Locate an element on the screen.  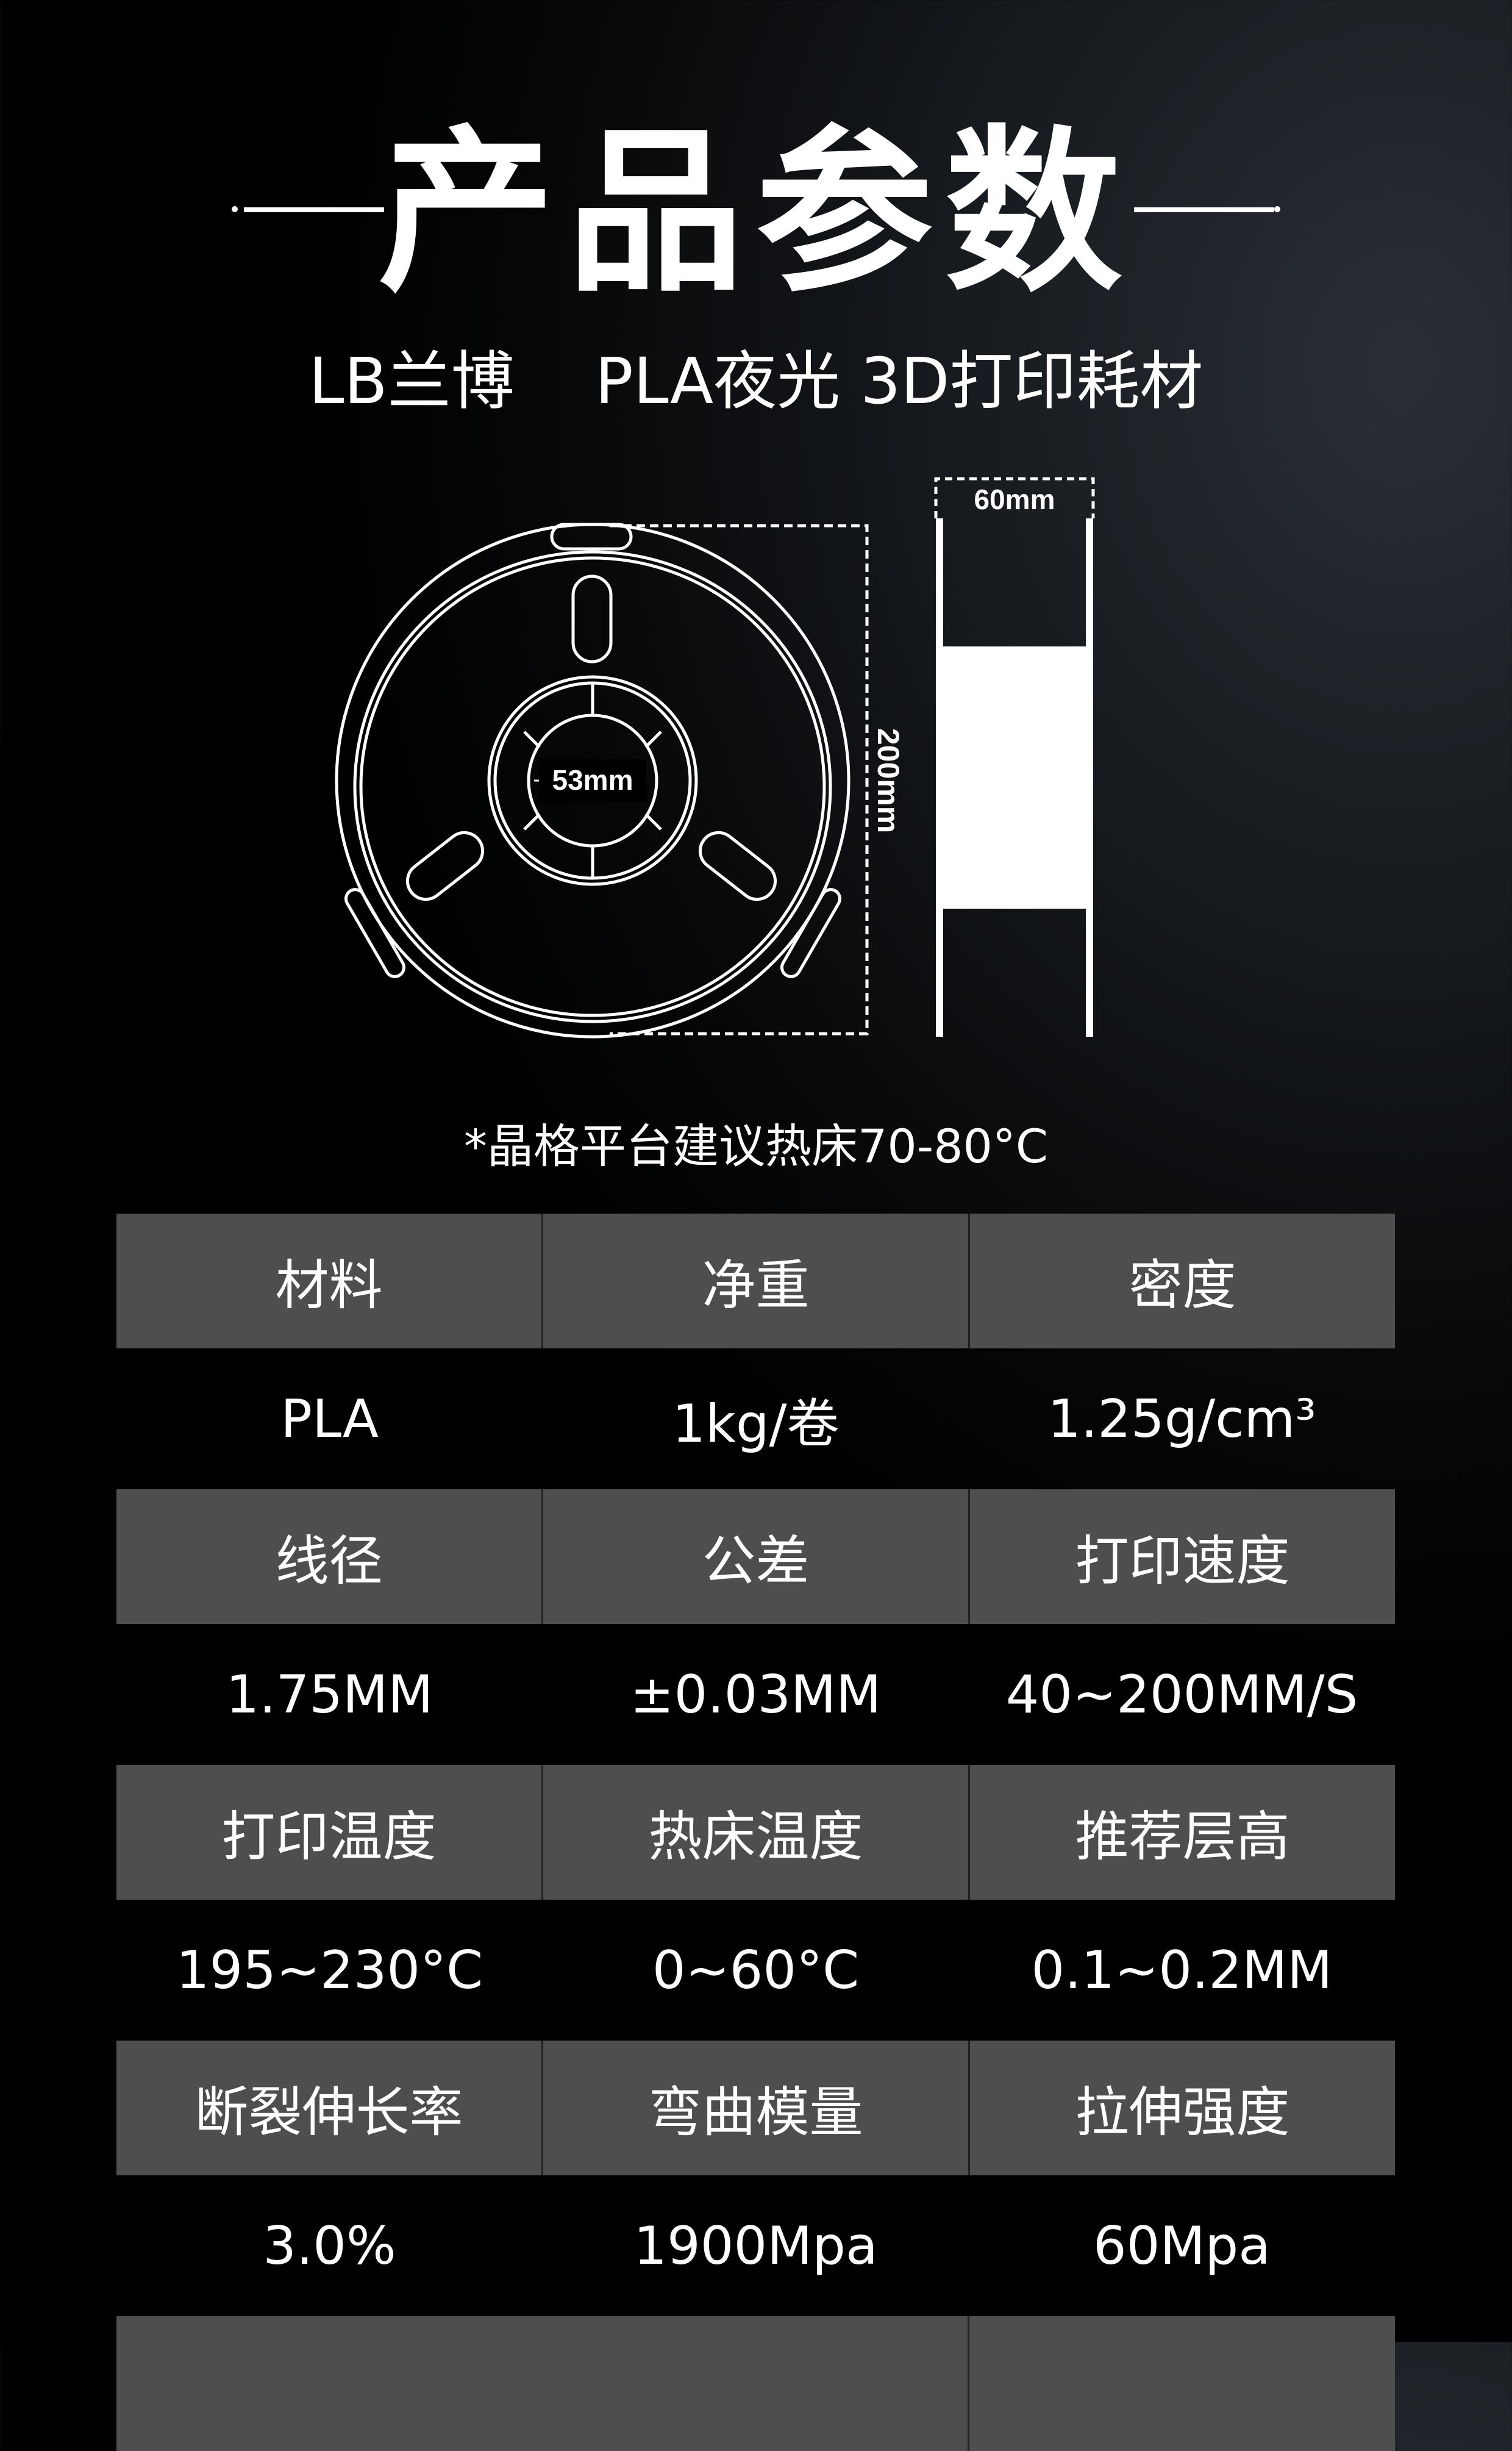
value-cell: 1.25g/cm³ is located at coordinates (1181, 1419).